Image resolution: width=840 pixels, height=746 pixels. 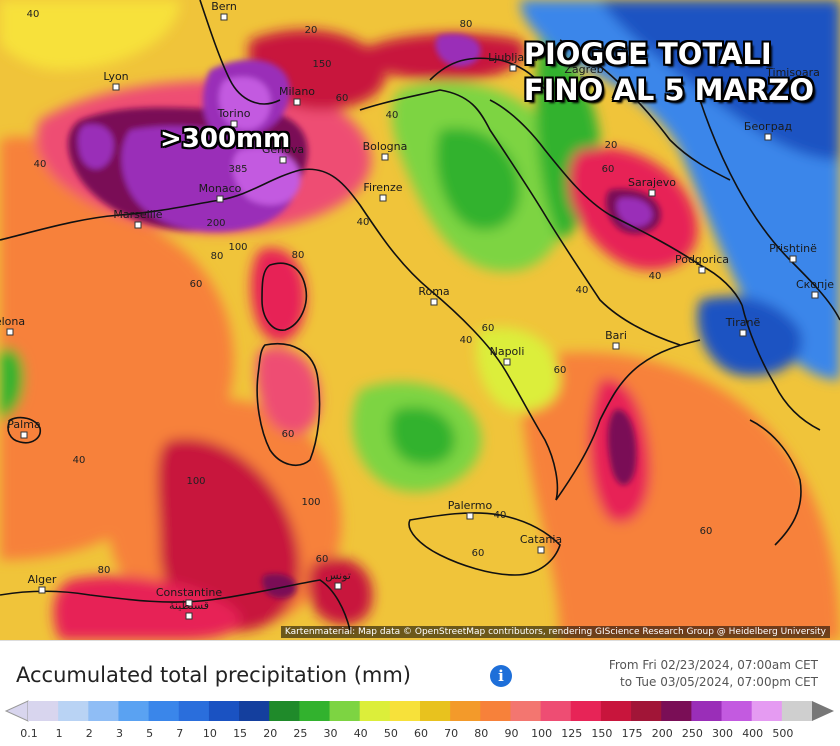 I want to click on scale-label: 2, so click(x=89, y=733).